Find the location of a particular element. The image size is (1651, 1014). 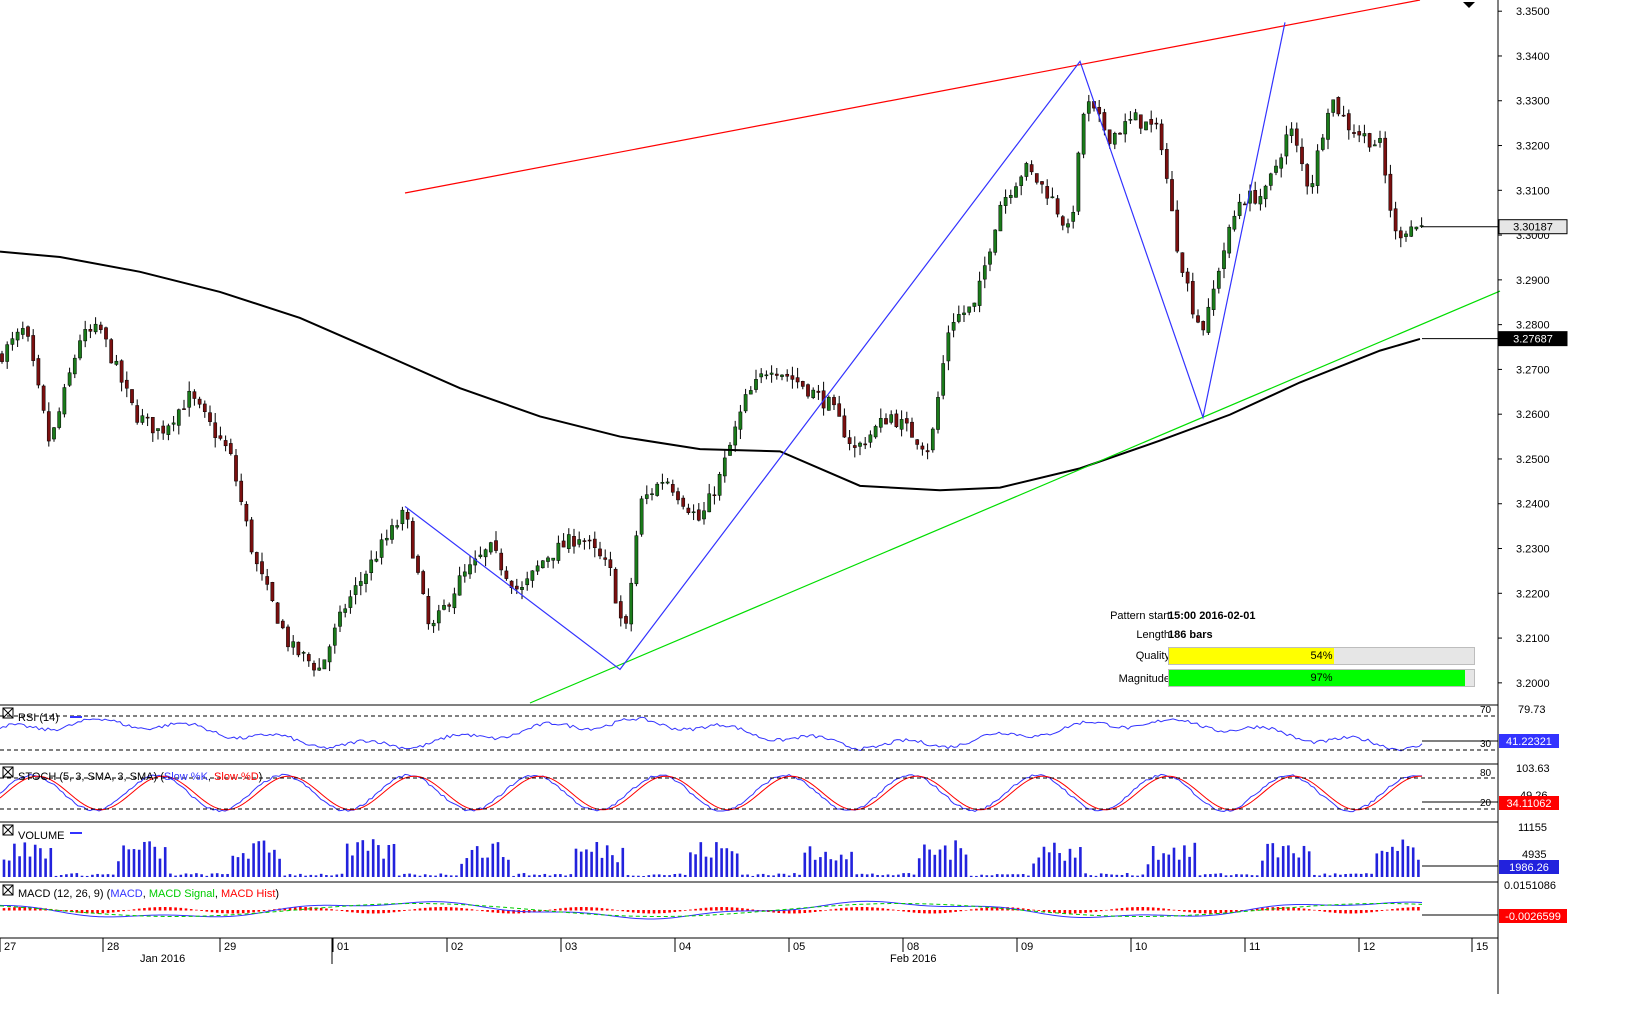

moving-average-value-box is located at coordinates (1533, 339).